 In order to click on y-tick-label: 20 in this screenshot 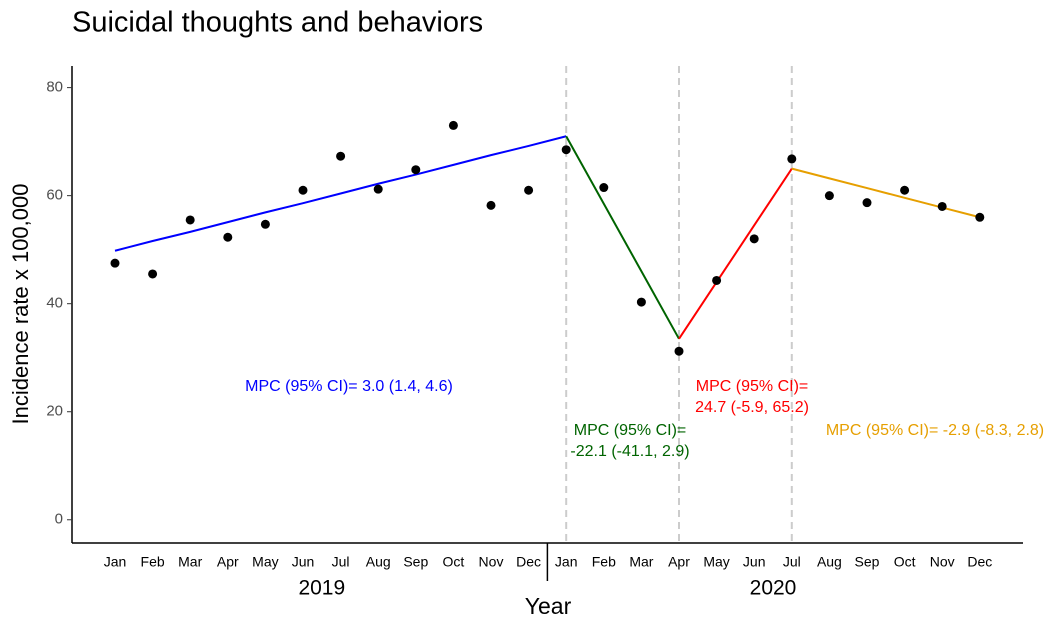, I will do `click(54, 411)`.